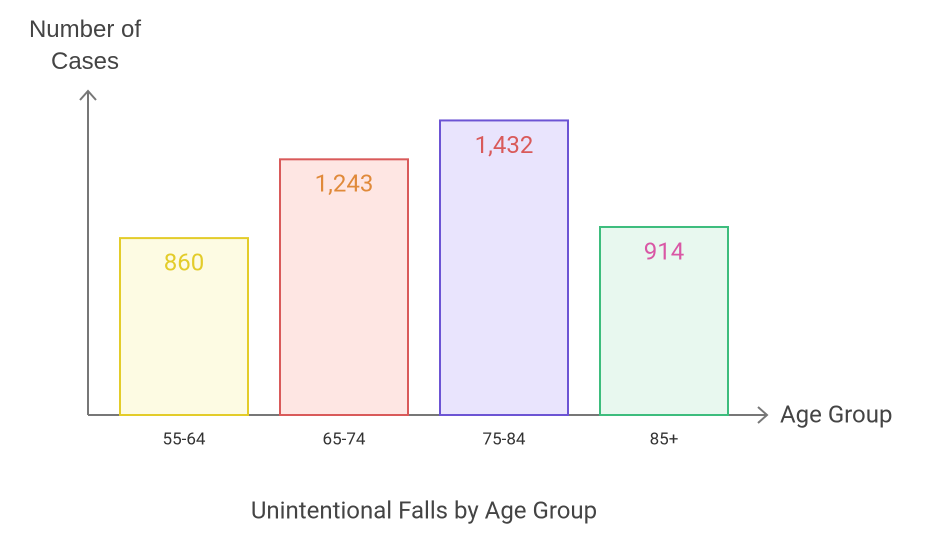  What do you see at coordinates (424, 510) in the screenshot?
I see `chart-title: Unintentional Falls by Age Group` at bounding box center [424, 510].